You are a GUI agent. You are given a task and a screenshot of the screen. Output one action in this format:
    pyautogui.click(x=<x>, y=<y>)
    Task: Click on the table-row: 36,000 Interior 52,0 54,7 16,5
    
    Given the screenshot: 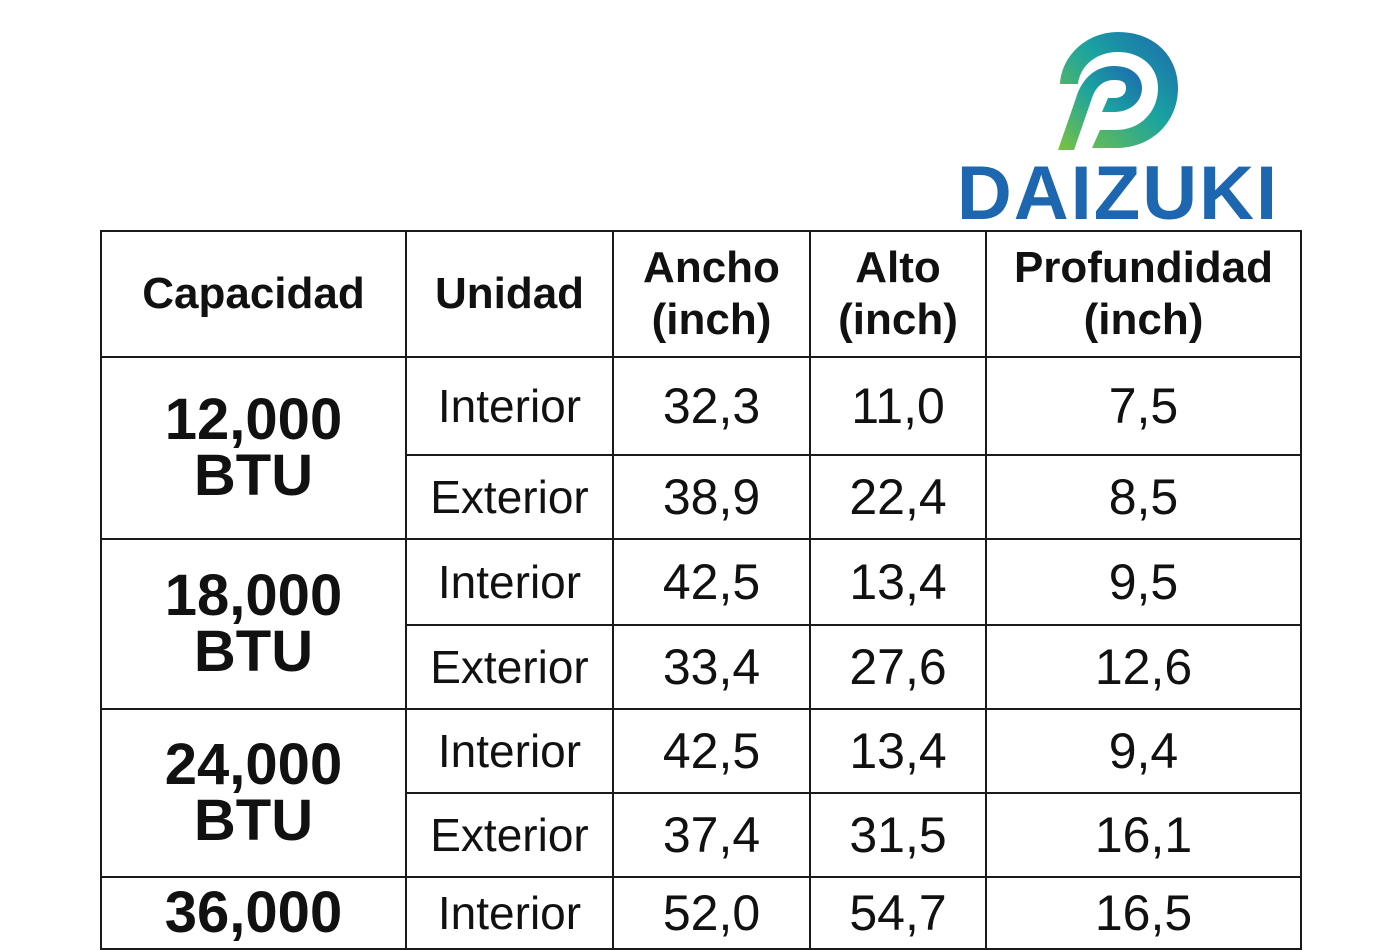 What is the action you would take?
    pyautogui.click(x=701, y=913)
    